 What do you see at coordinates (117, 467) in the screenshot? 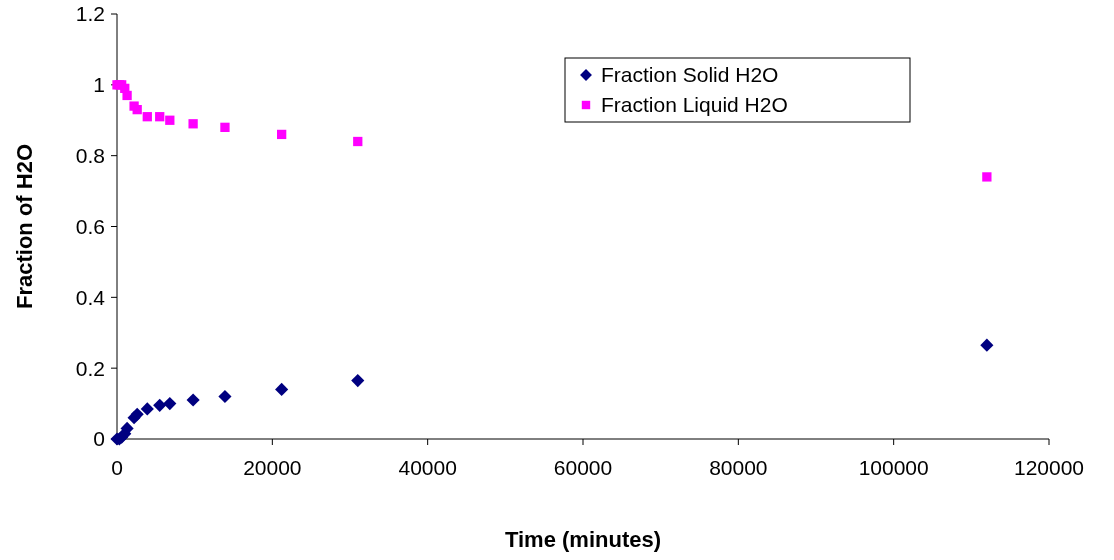
I see `x-tick-label: 0` at bounding box center [117, 467].